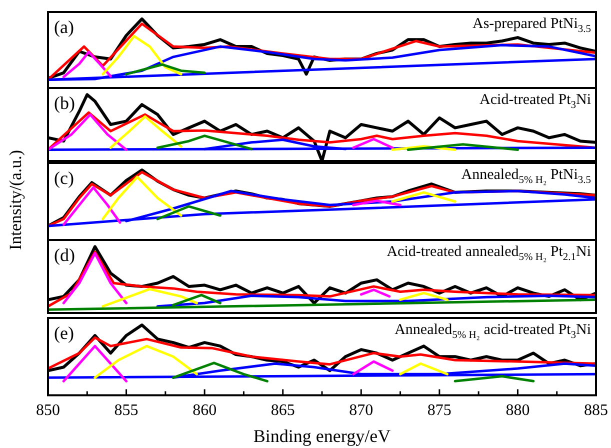 The width and height of the screenshot is (611, 448). Describe the element at coordinates (16, 200) in the screenshot. I see `y-axis-title: Intensity/(a.u.)` at that location.